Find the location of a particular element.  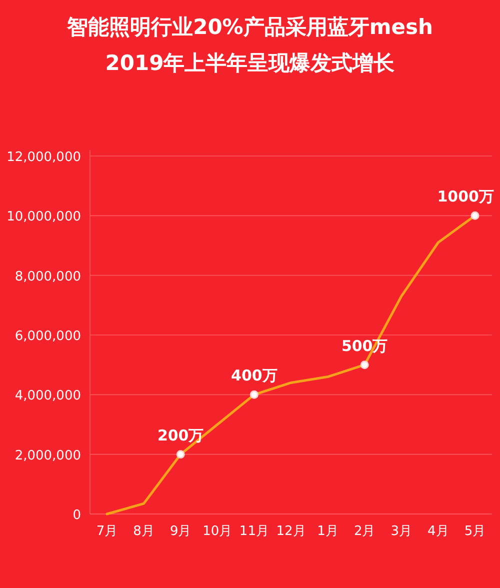

x-tick-label: 10月 is located at coordinates (217, 531).